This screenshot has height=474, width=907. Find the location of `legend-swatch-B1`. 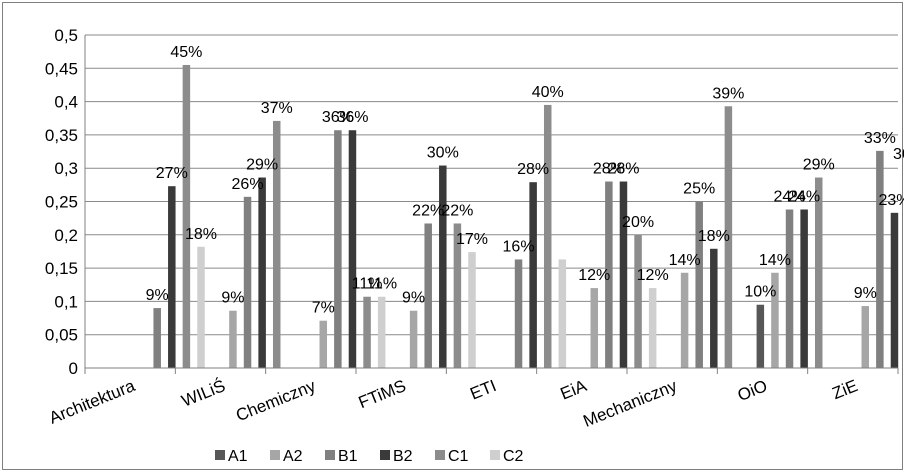

legend-swatch-B1 is located at coordinates (330, 455).